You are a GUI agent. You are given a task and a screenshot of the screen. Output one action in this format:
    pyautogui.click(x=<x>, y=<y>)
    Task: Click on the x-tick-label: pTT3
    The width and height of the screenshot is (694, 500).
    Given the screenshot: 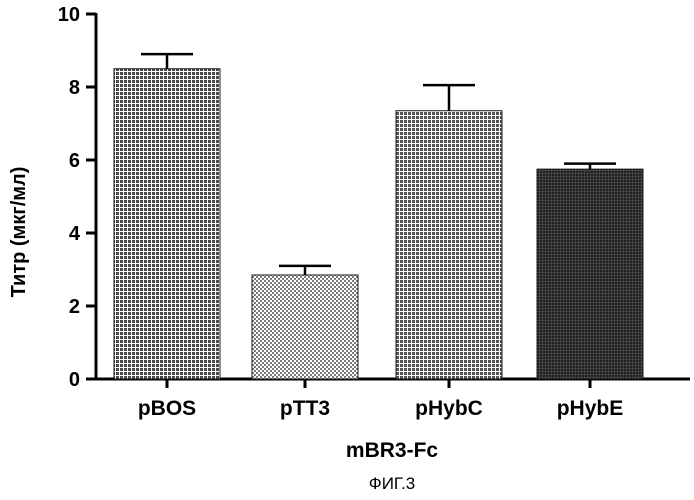 What is the action you would take?
    pyautogui.click(x=305, y=408)
    